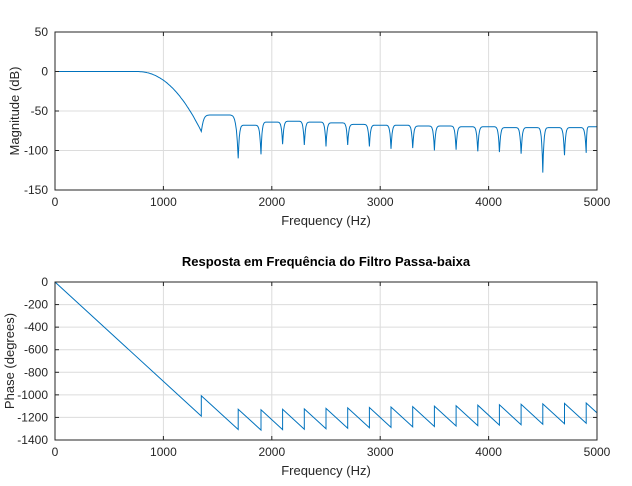 Image resolution: width=632 pixels, height=486 pixels. I want to click on magnitude-xtick-label: 5000, so click(597, 202).